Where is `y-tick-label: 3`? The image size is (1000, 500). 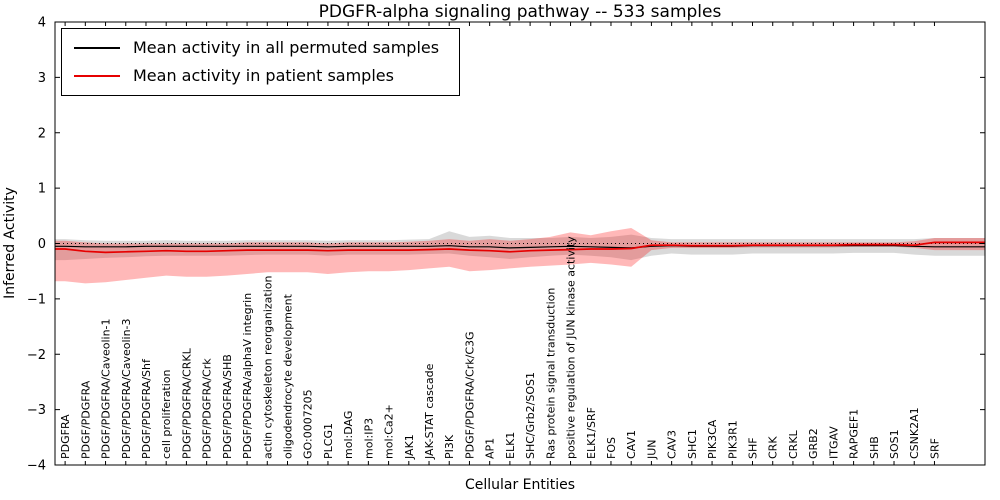 y-tick-label: 3 is located at coordinates (42, 78).